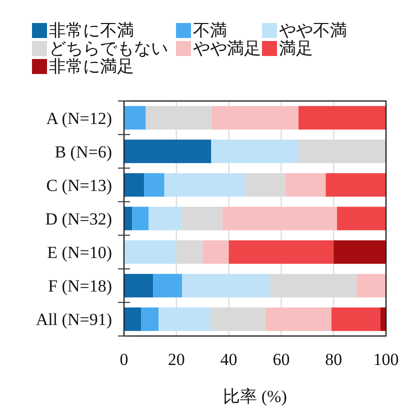  I want to click on y-tick-label: E (N=10), so click(79, 252).